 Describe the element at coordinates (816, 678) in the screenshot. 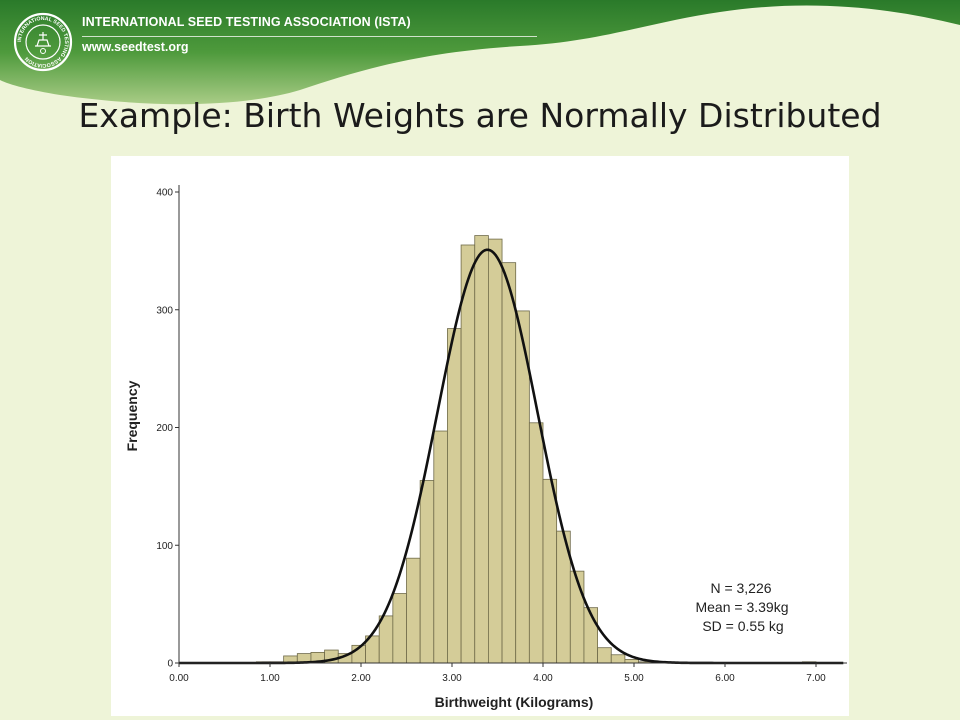

I see `x-tick-label: 7.00` at that location.